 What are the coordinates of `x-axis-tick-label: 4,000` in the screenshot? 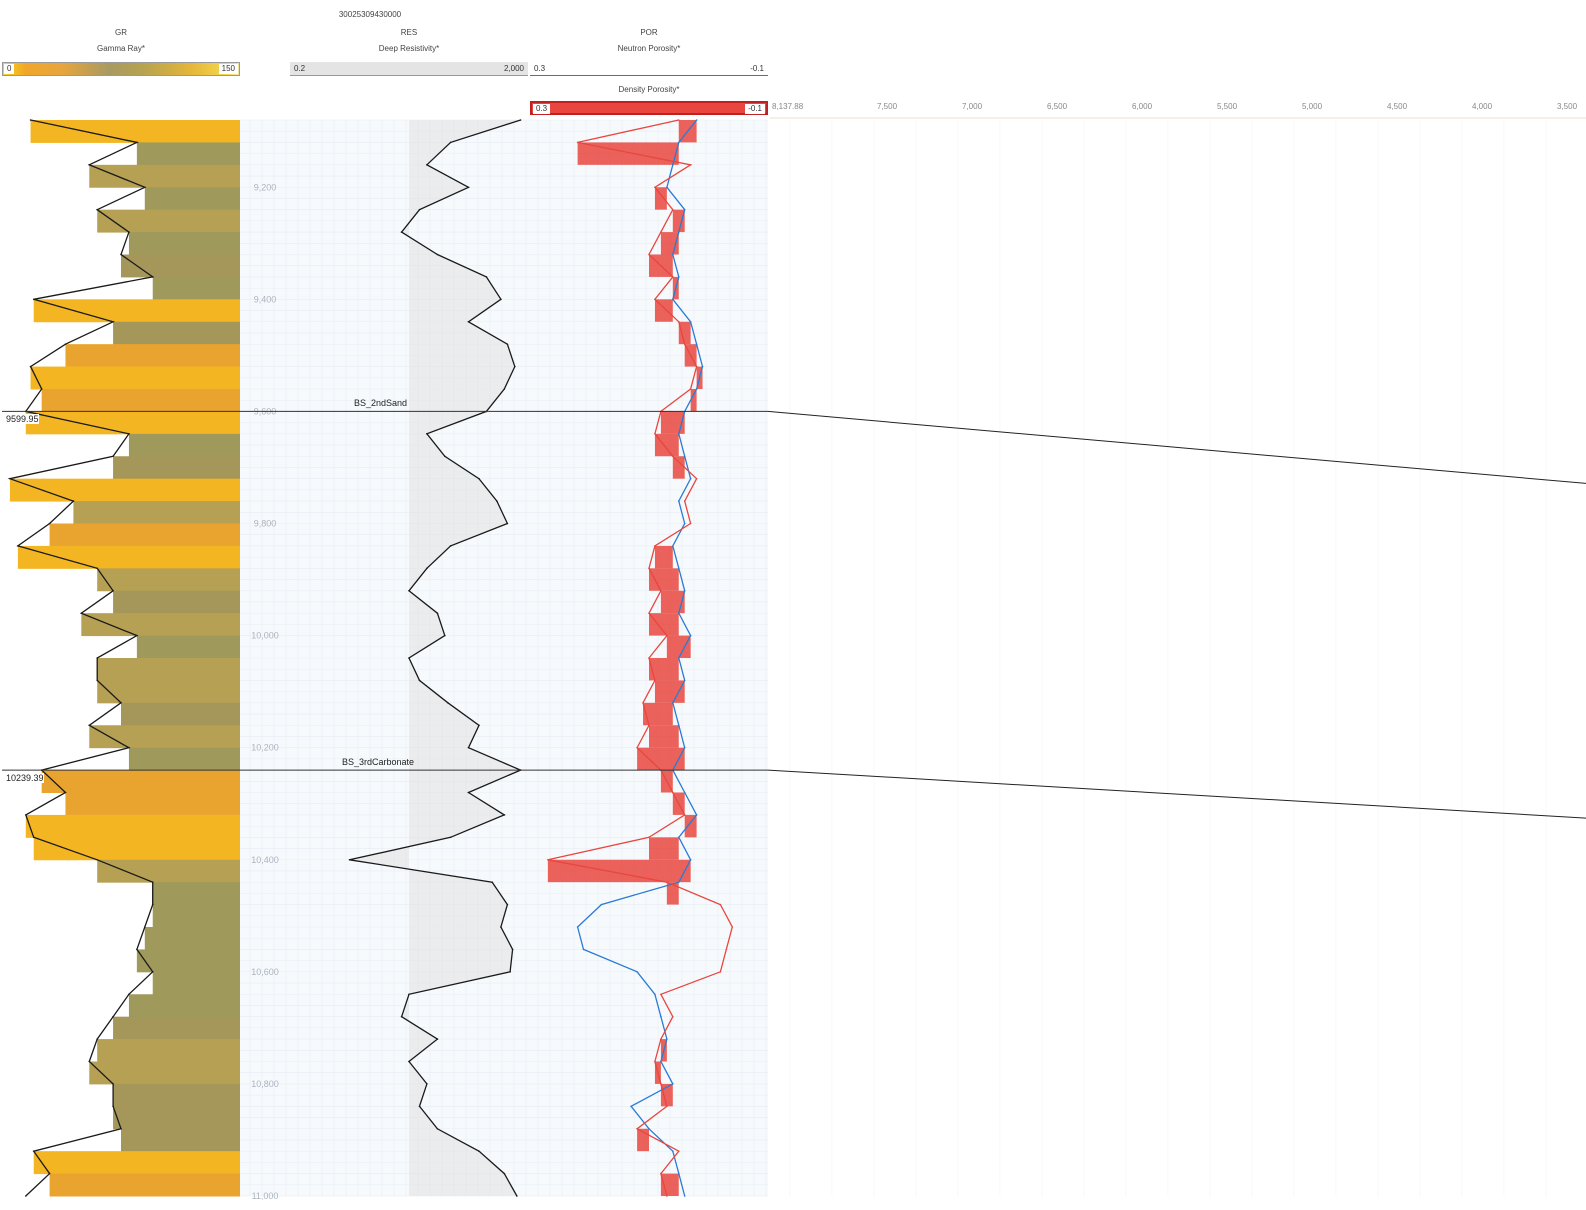 It's located at (1482, 106).